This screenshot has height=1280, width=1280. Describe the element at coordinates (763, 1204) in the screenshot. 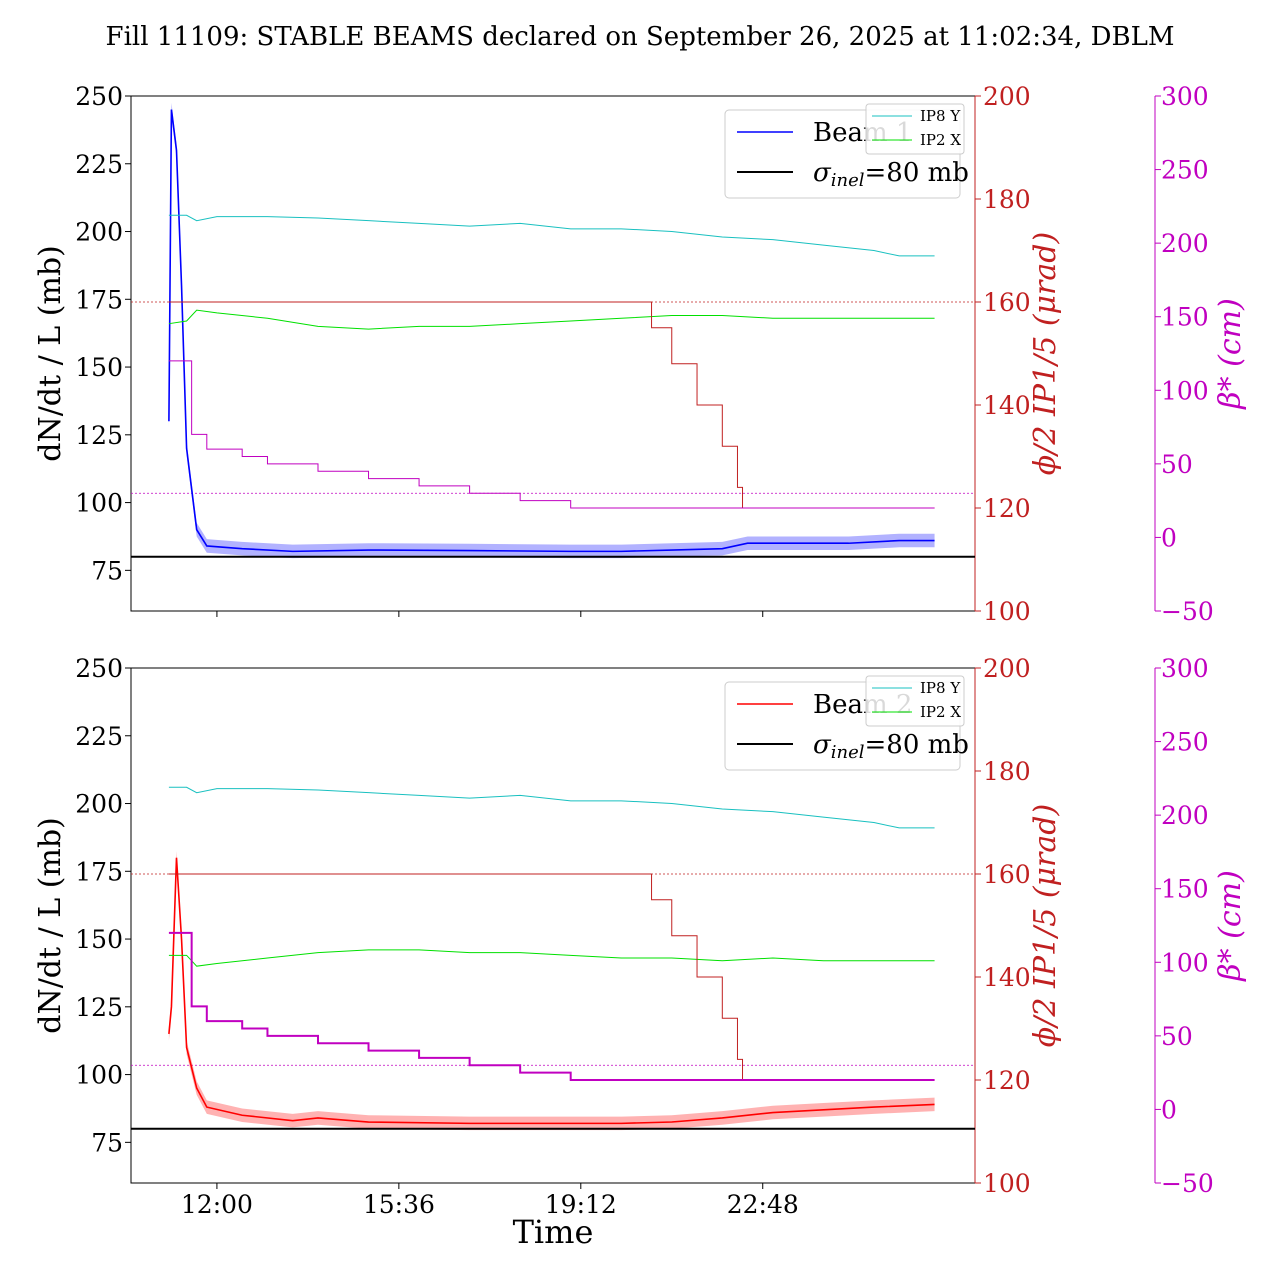

I see `x-tick-label: 22:48` at that location.